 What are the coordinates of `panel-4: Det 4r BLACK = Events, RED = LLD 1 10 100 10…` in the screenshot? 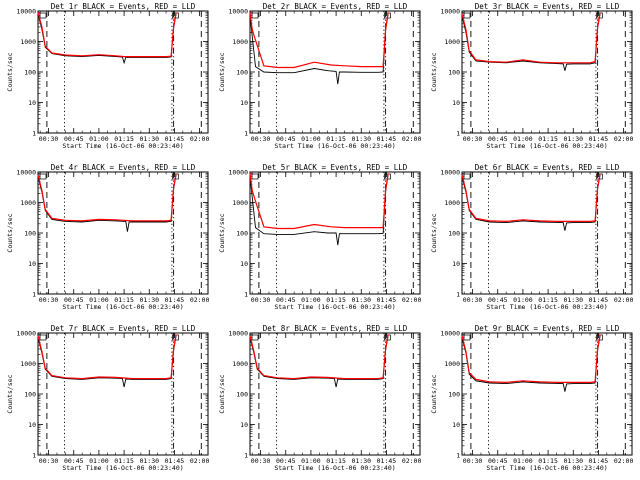 It's located at (107, 237).